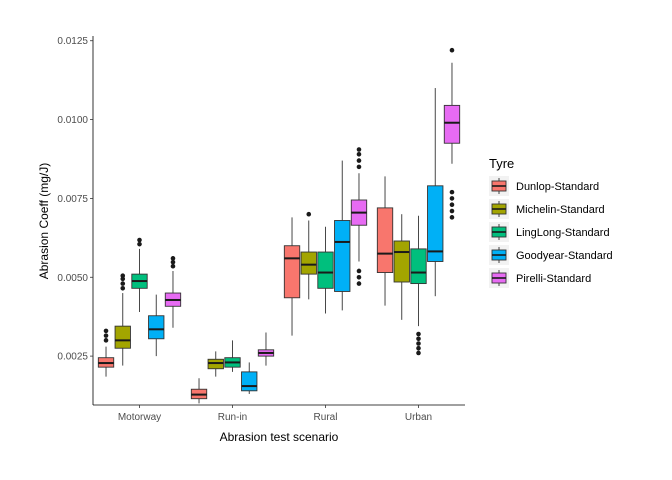  What do you see at coordinates (173, 292) in the screenshot?
I see `box-pirelli-standard-motorway` at bounding box center [173, 292].